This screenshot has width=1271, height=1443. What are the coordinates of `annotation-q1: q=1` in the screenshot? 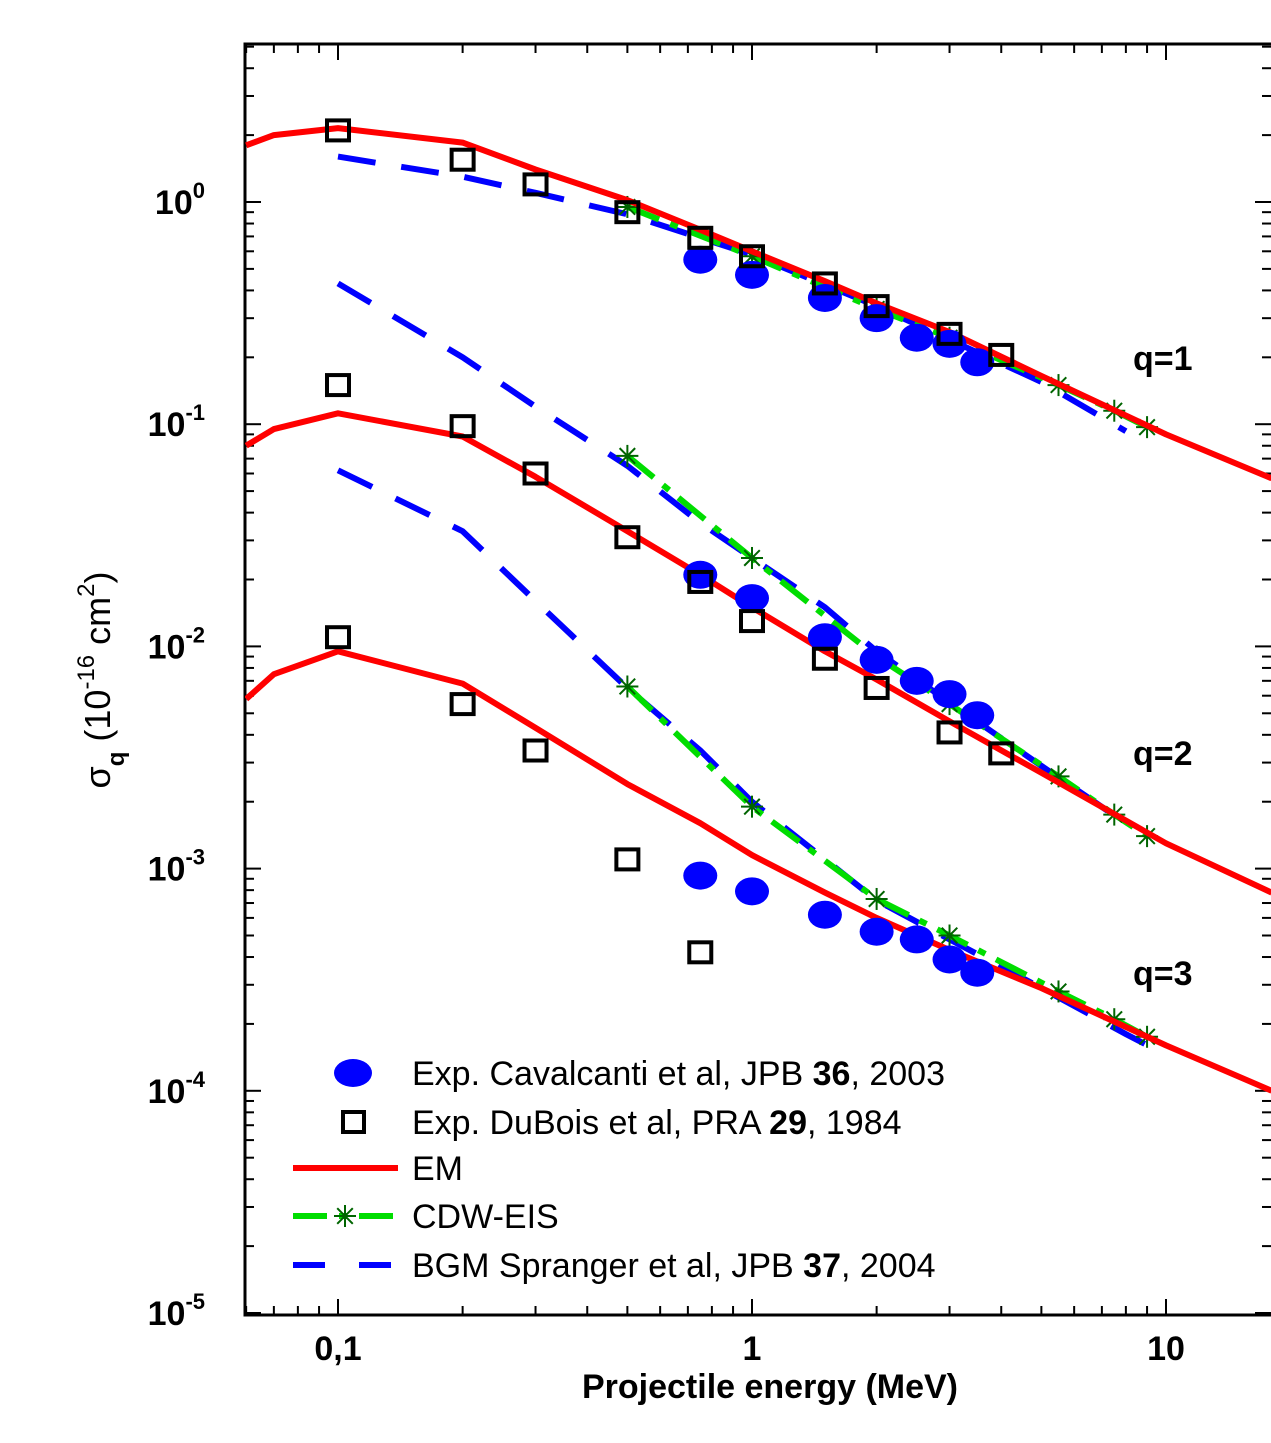 It's located at (1163, 359).